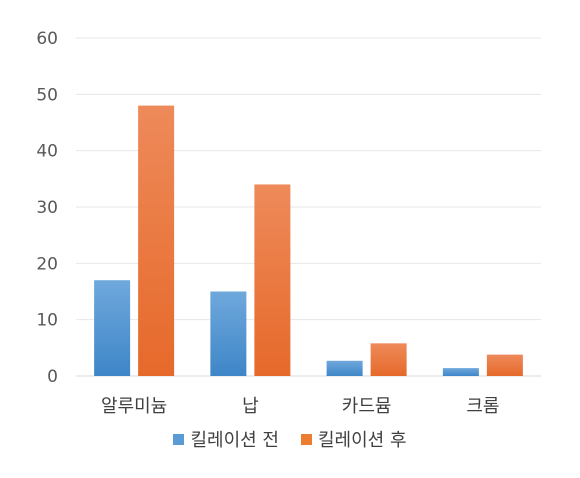 The width and height of the screenshot is (580, 478). What do you see at coordinates (47, 95) in the screenshot?
I see `y-tick-label: 50` at bounding box center [47, 95].